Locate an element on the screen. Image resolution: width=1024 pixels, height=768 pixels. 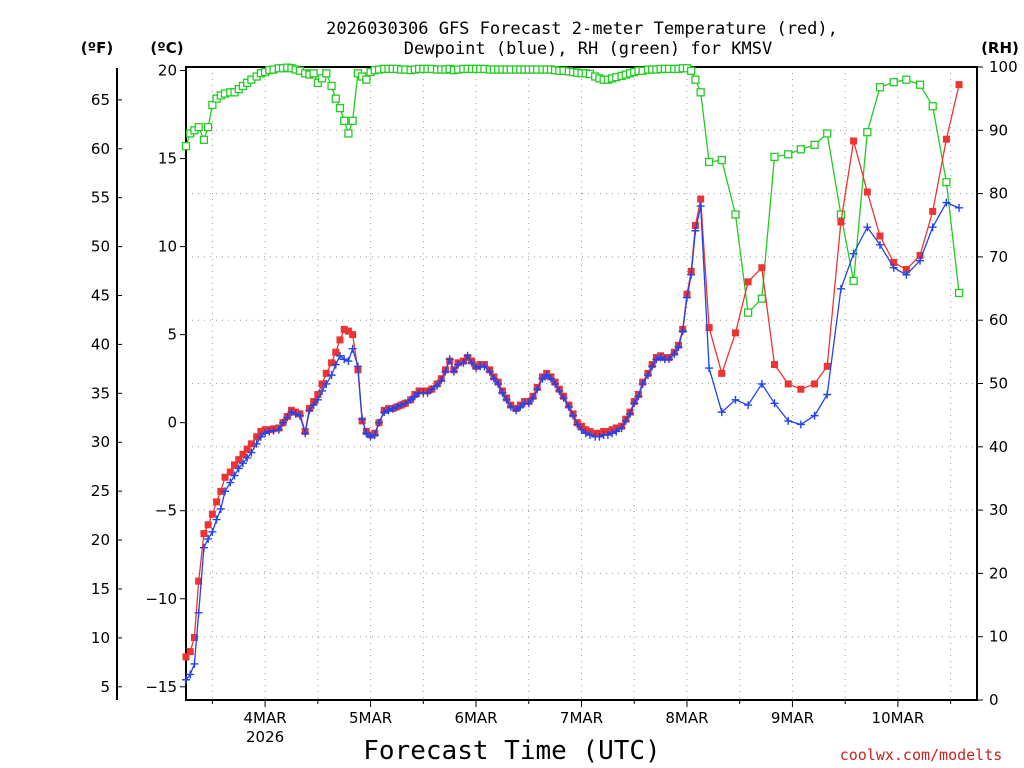
celsius-tick-label: 10 is located at coordinates (167, 247).